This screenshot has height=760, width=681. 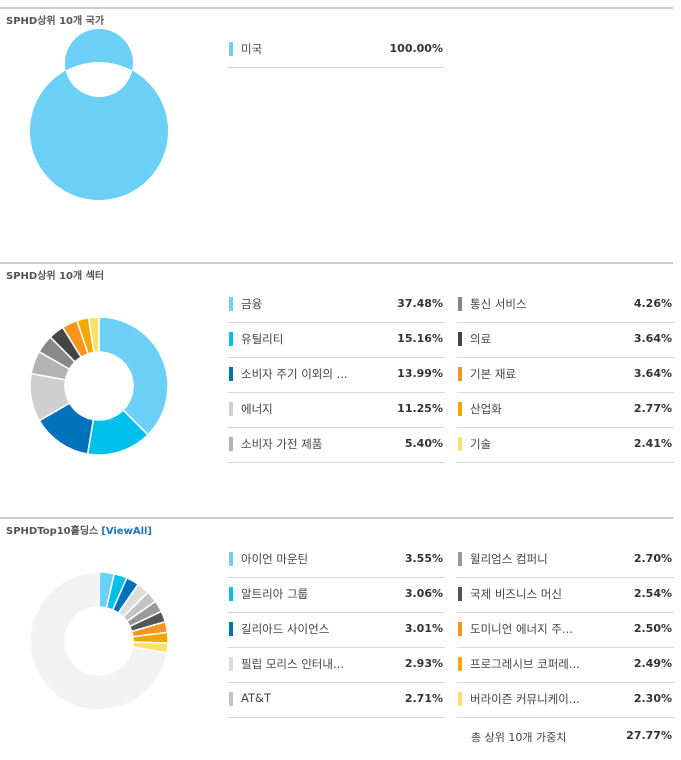 I want to click on legend-value: 4.26%, so click(x=652, y=303).